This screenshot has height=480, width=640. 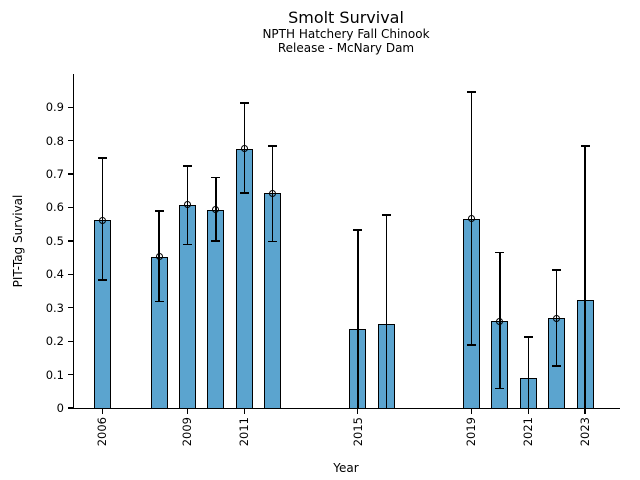 What do you see at coordinates (70, 374) in the screenshot?
I see `y-tick-0.1` at bounding box center [70, 374].